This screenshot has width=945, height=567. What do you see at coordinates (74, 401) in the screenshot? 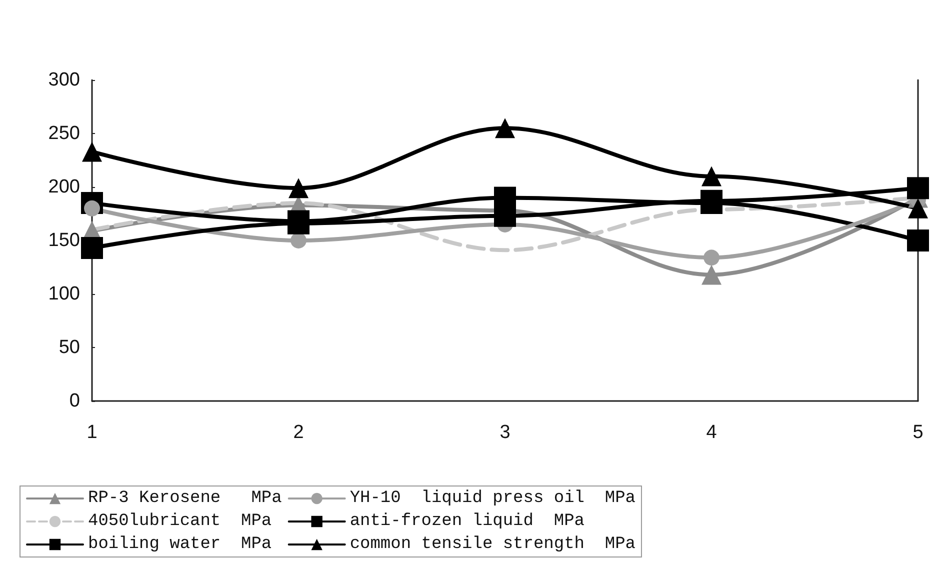
I see `y-tick-label: 0` at bounding box center [74, 401].